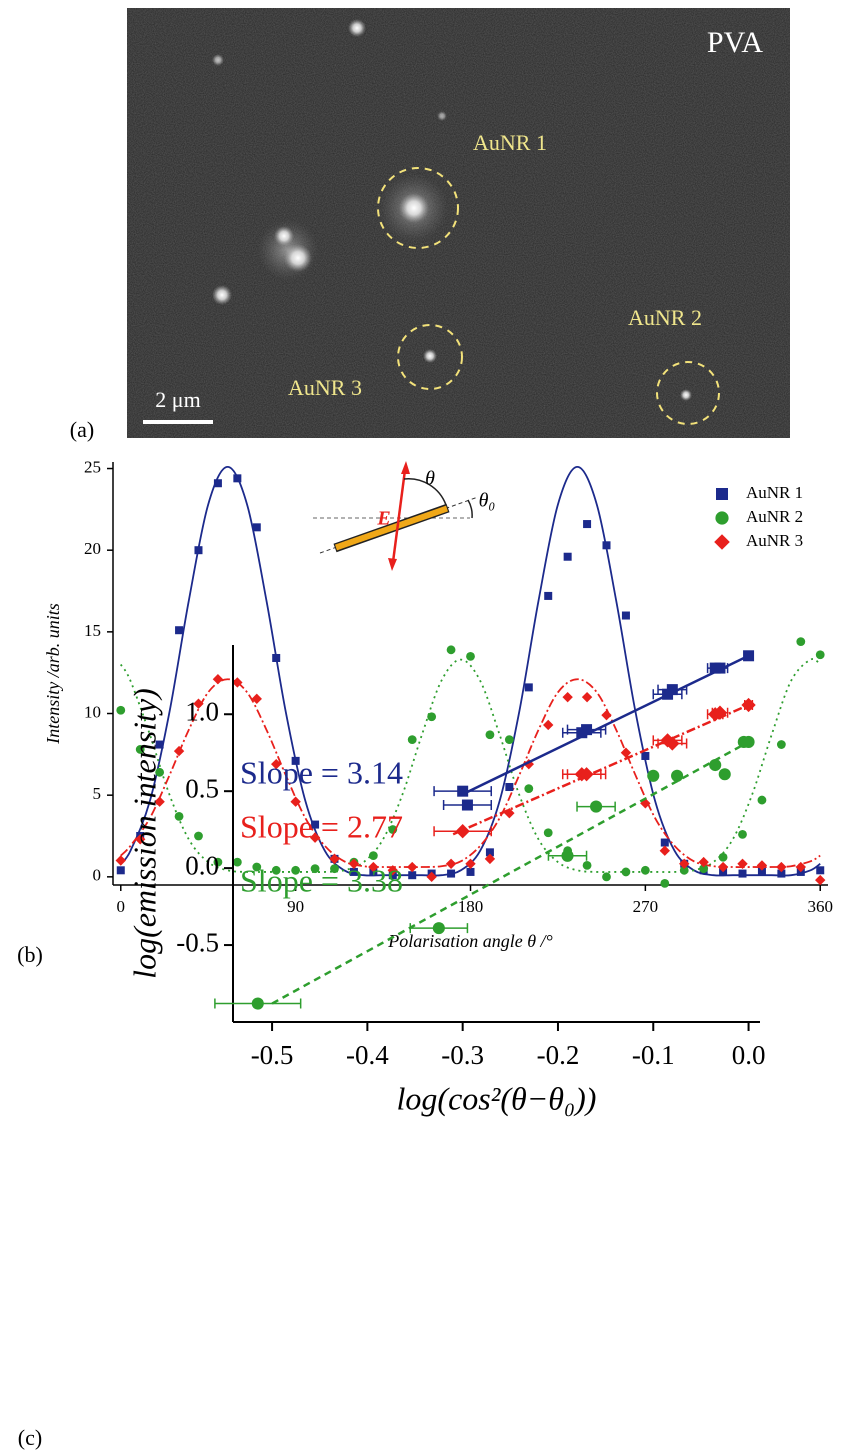 The height and width of the screenshot is (1454, 844). Describe the element at coordinates (82, 429) in the screenshot. I see `panel-label: (a)` at that location.